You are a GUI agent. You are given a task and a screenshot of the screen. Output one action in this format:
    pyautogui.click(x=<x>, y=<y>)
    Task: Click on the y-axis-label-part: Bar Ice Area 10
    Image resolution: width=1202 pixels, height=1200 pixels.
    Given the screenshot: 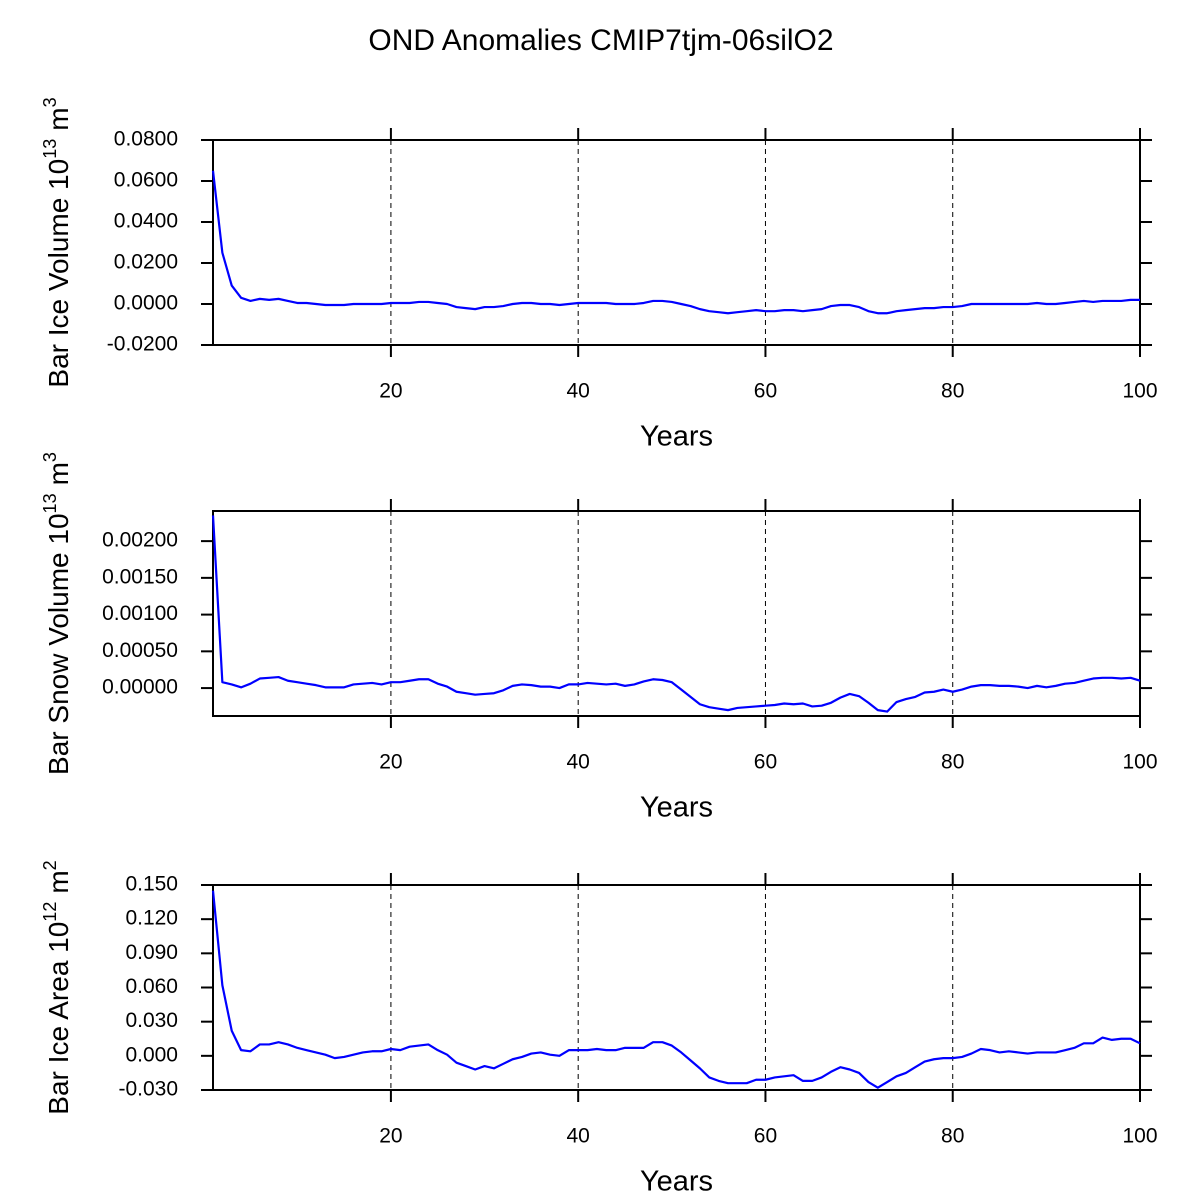 What is the action you would take?
    pyautogui.click(x=58, y=1018)
    